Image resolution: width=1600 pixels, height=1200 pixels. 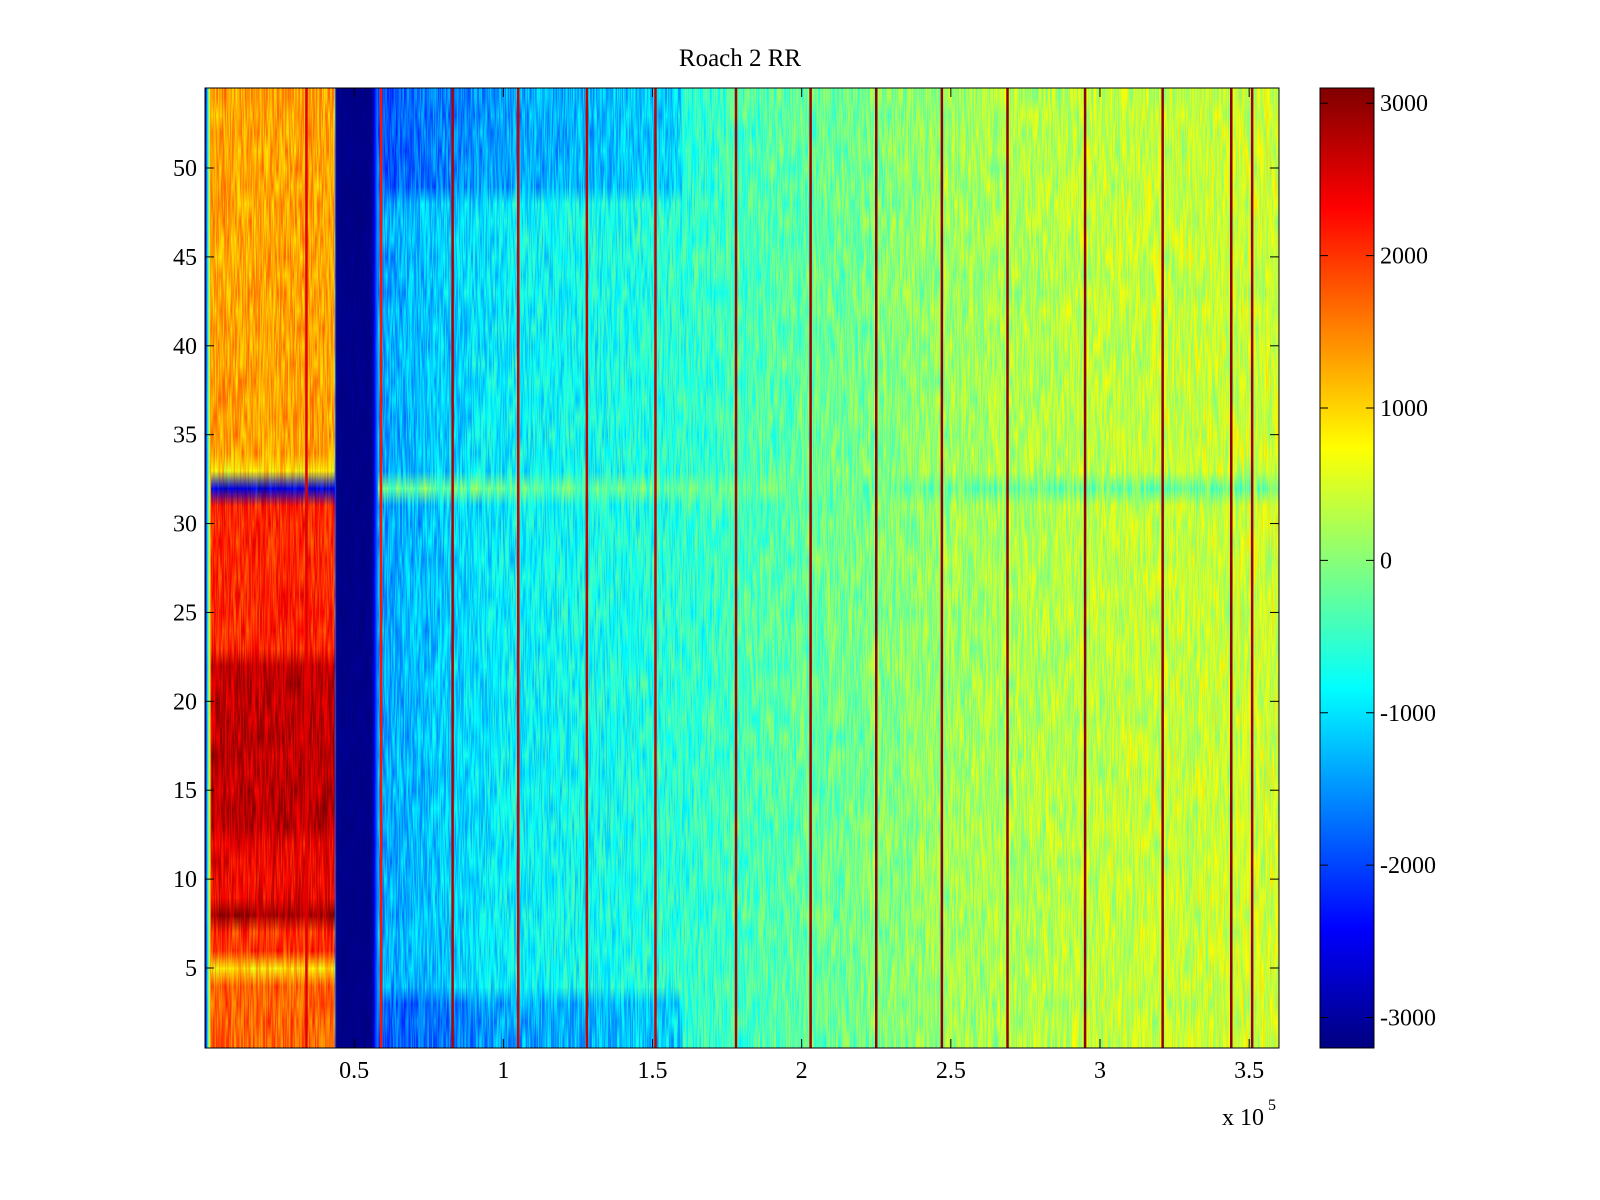 I want to click on x-tick-label: 2.5, so click(x=951, y=1071).